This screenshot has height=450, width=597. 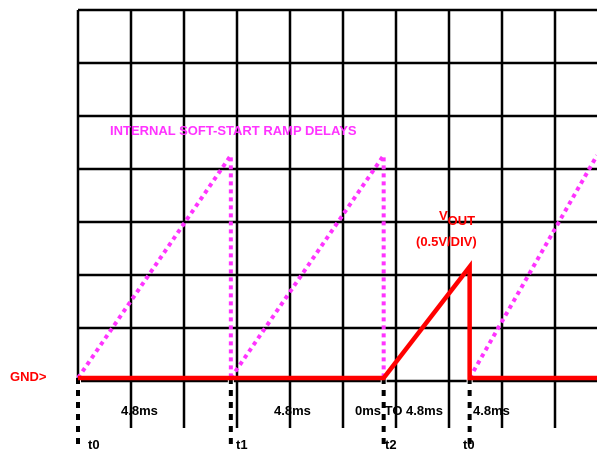 I want to click on chart-title: INTERNAL SOFT-START RAMP DELAYS, so click(x=233, y=130).